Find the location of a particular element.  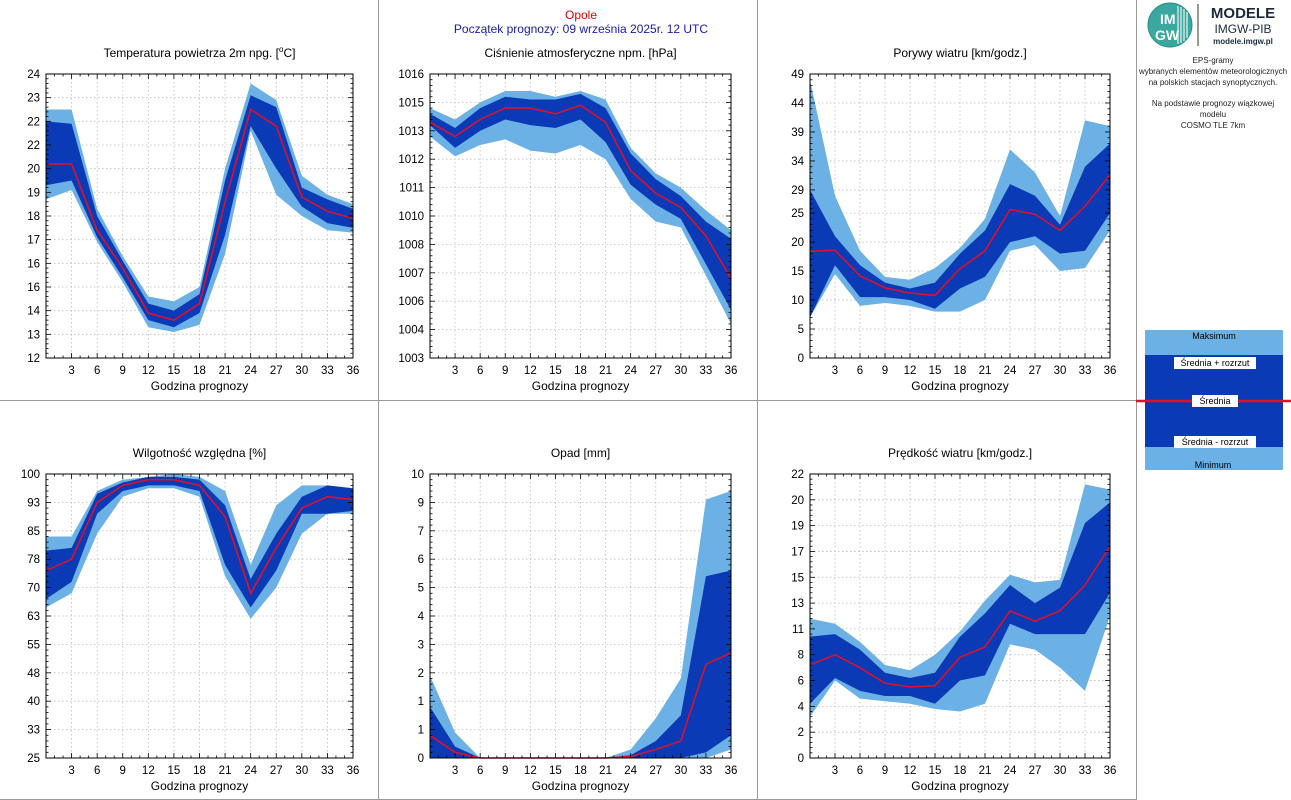

y-tick-label: 11 is located at coordinates (798, 630).